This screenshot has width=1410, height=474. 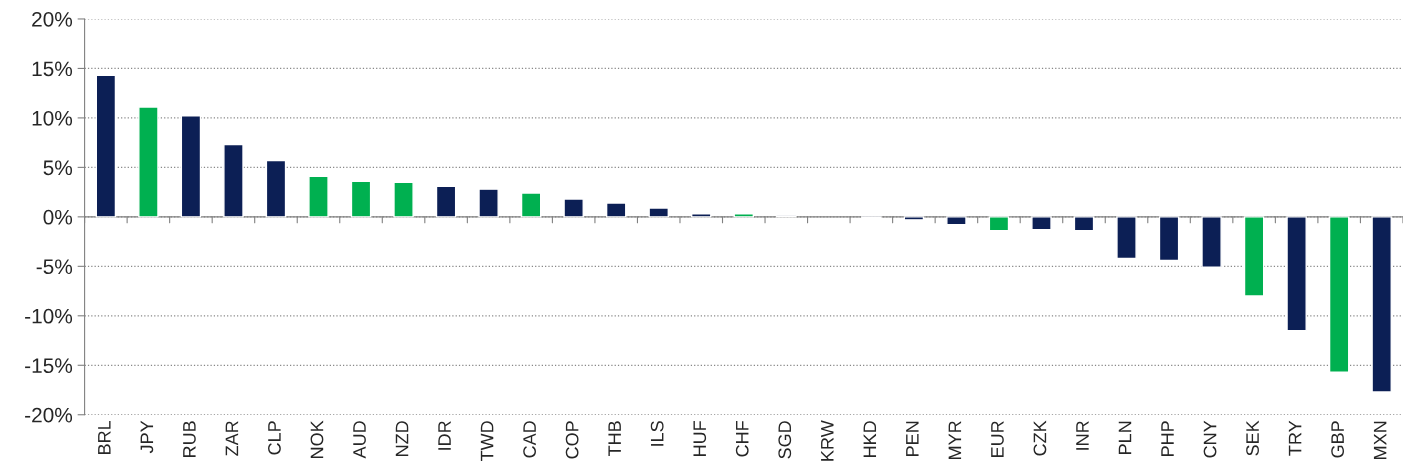 What do you see at coordinates (955, 440) in the screenshot?
I see `x-tick-label: MYR` at bounding box center [955, 440].